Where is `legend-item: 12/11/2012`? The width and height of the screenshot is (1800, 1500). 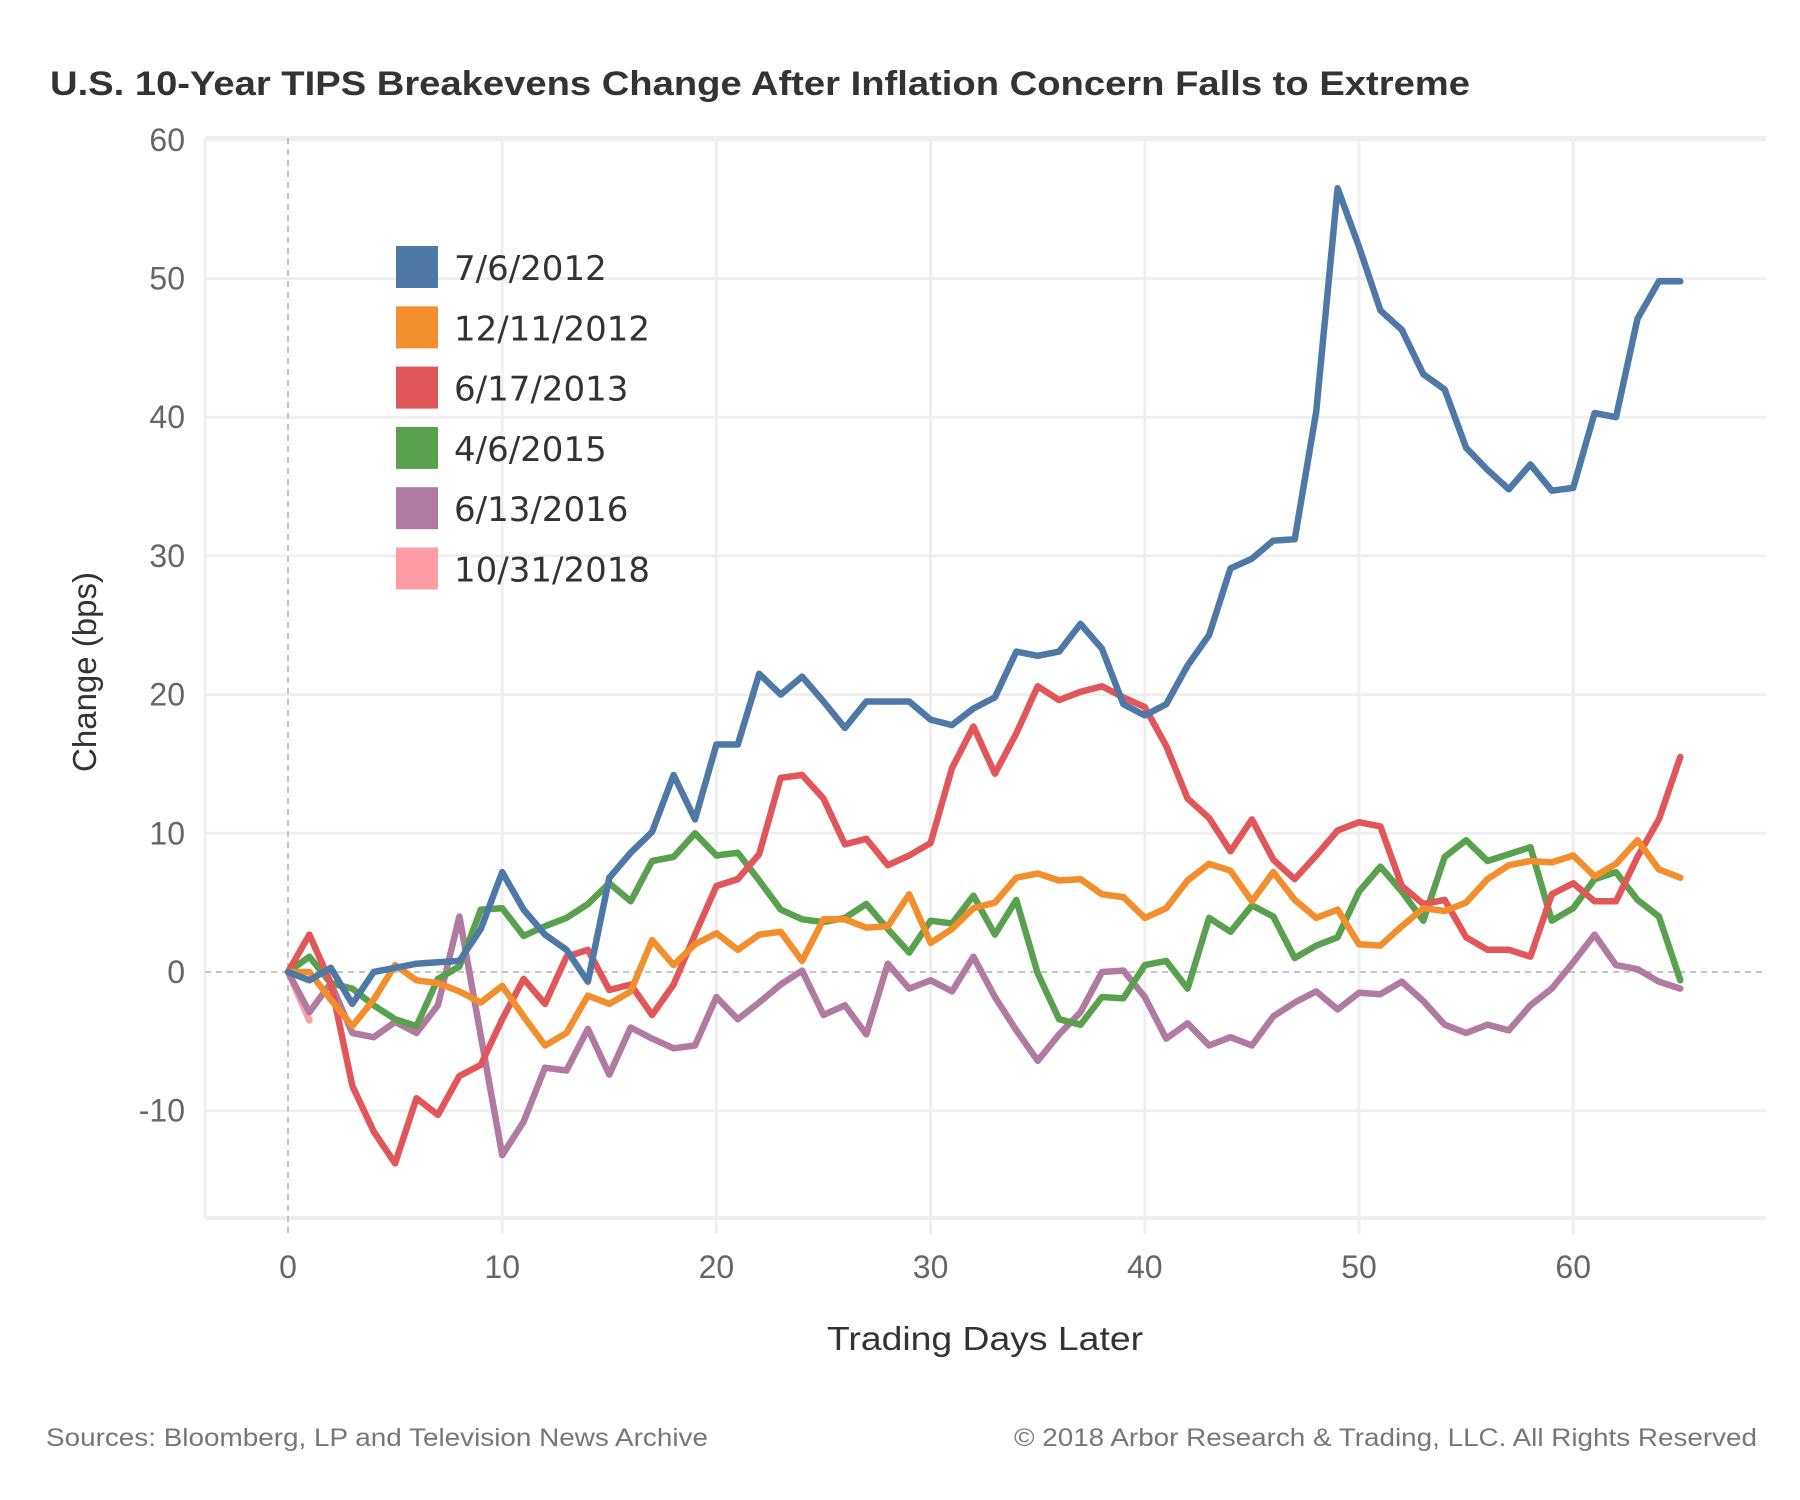
legend-item: 12/11/2012 is located at coordinates (523, 327).